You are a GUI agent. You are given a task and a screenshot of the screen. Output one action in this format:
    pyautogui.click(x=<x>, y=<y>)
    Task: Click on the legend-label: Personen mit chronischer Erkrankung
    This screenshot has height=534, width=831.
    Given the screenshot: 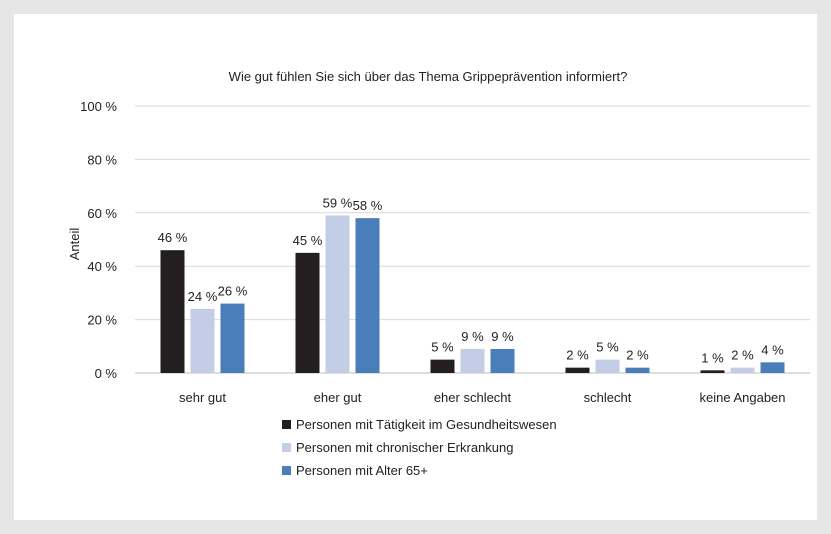 What is the action you would take?
    pyautogui.click(x=405, y=447)
    